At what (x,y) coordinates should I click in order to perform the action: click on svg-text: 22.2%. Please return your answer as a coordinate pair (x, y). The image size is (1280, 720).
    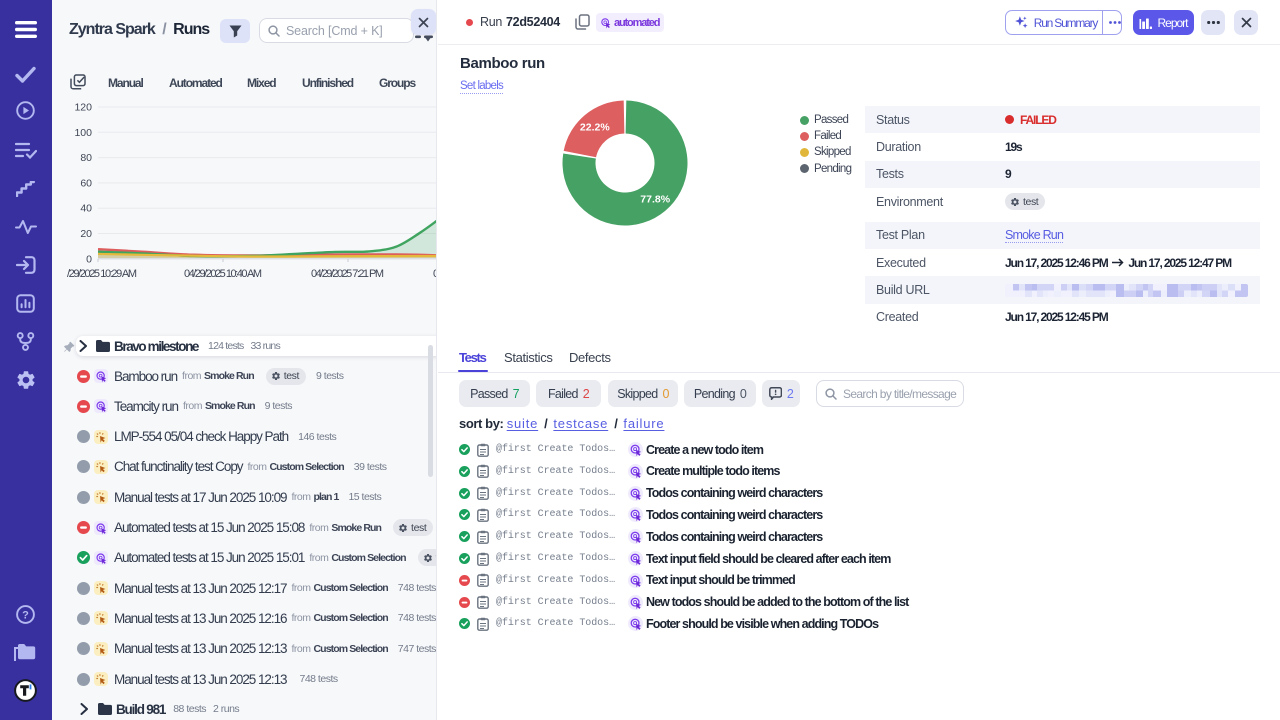
    Looking at the image, I should click on (595, 128).